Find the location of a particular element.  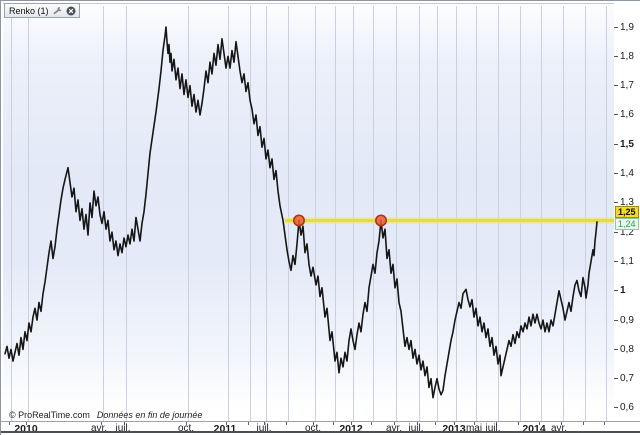

price-axis-label: 1,1 is located at coordinates (624, 261).